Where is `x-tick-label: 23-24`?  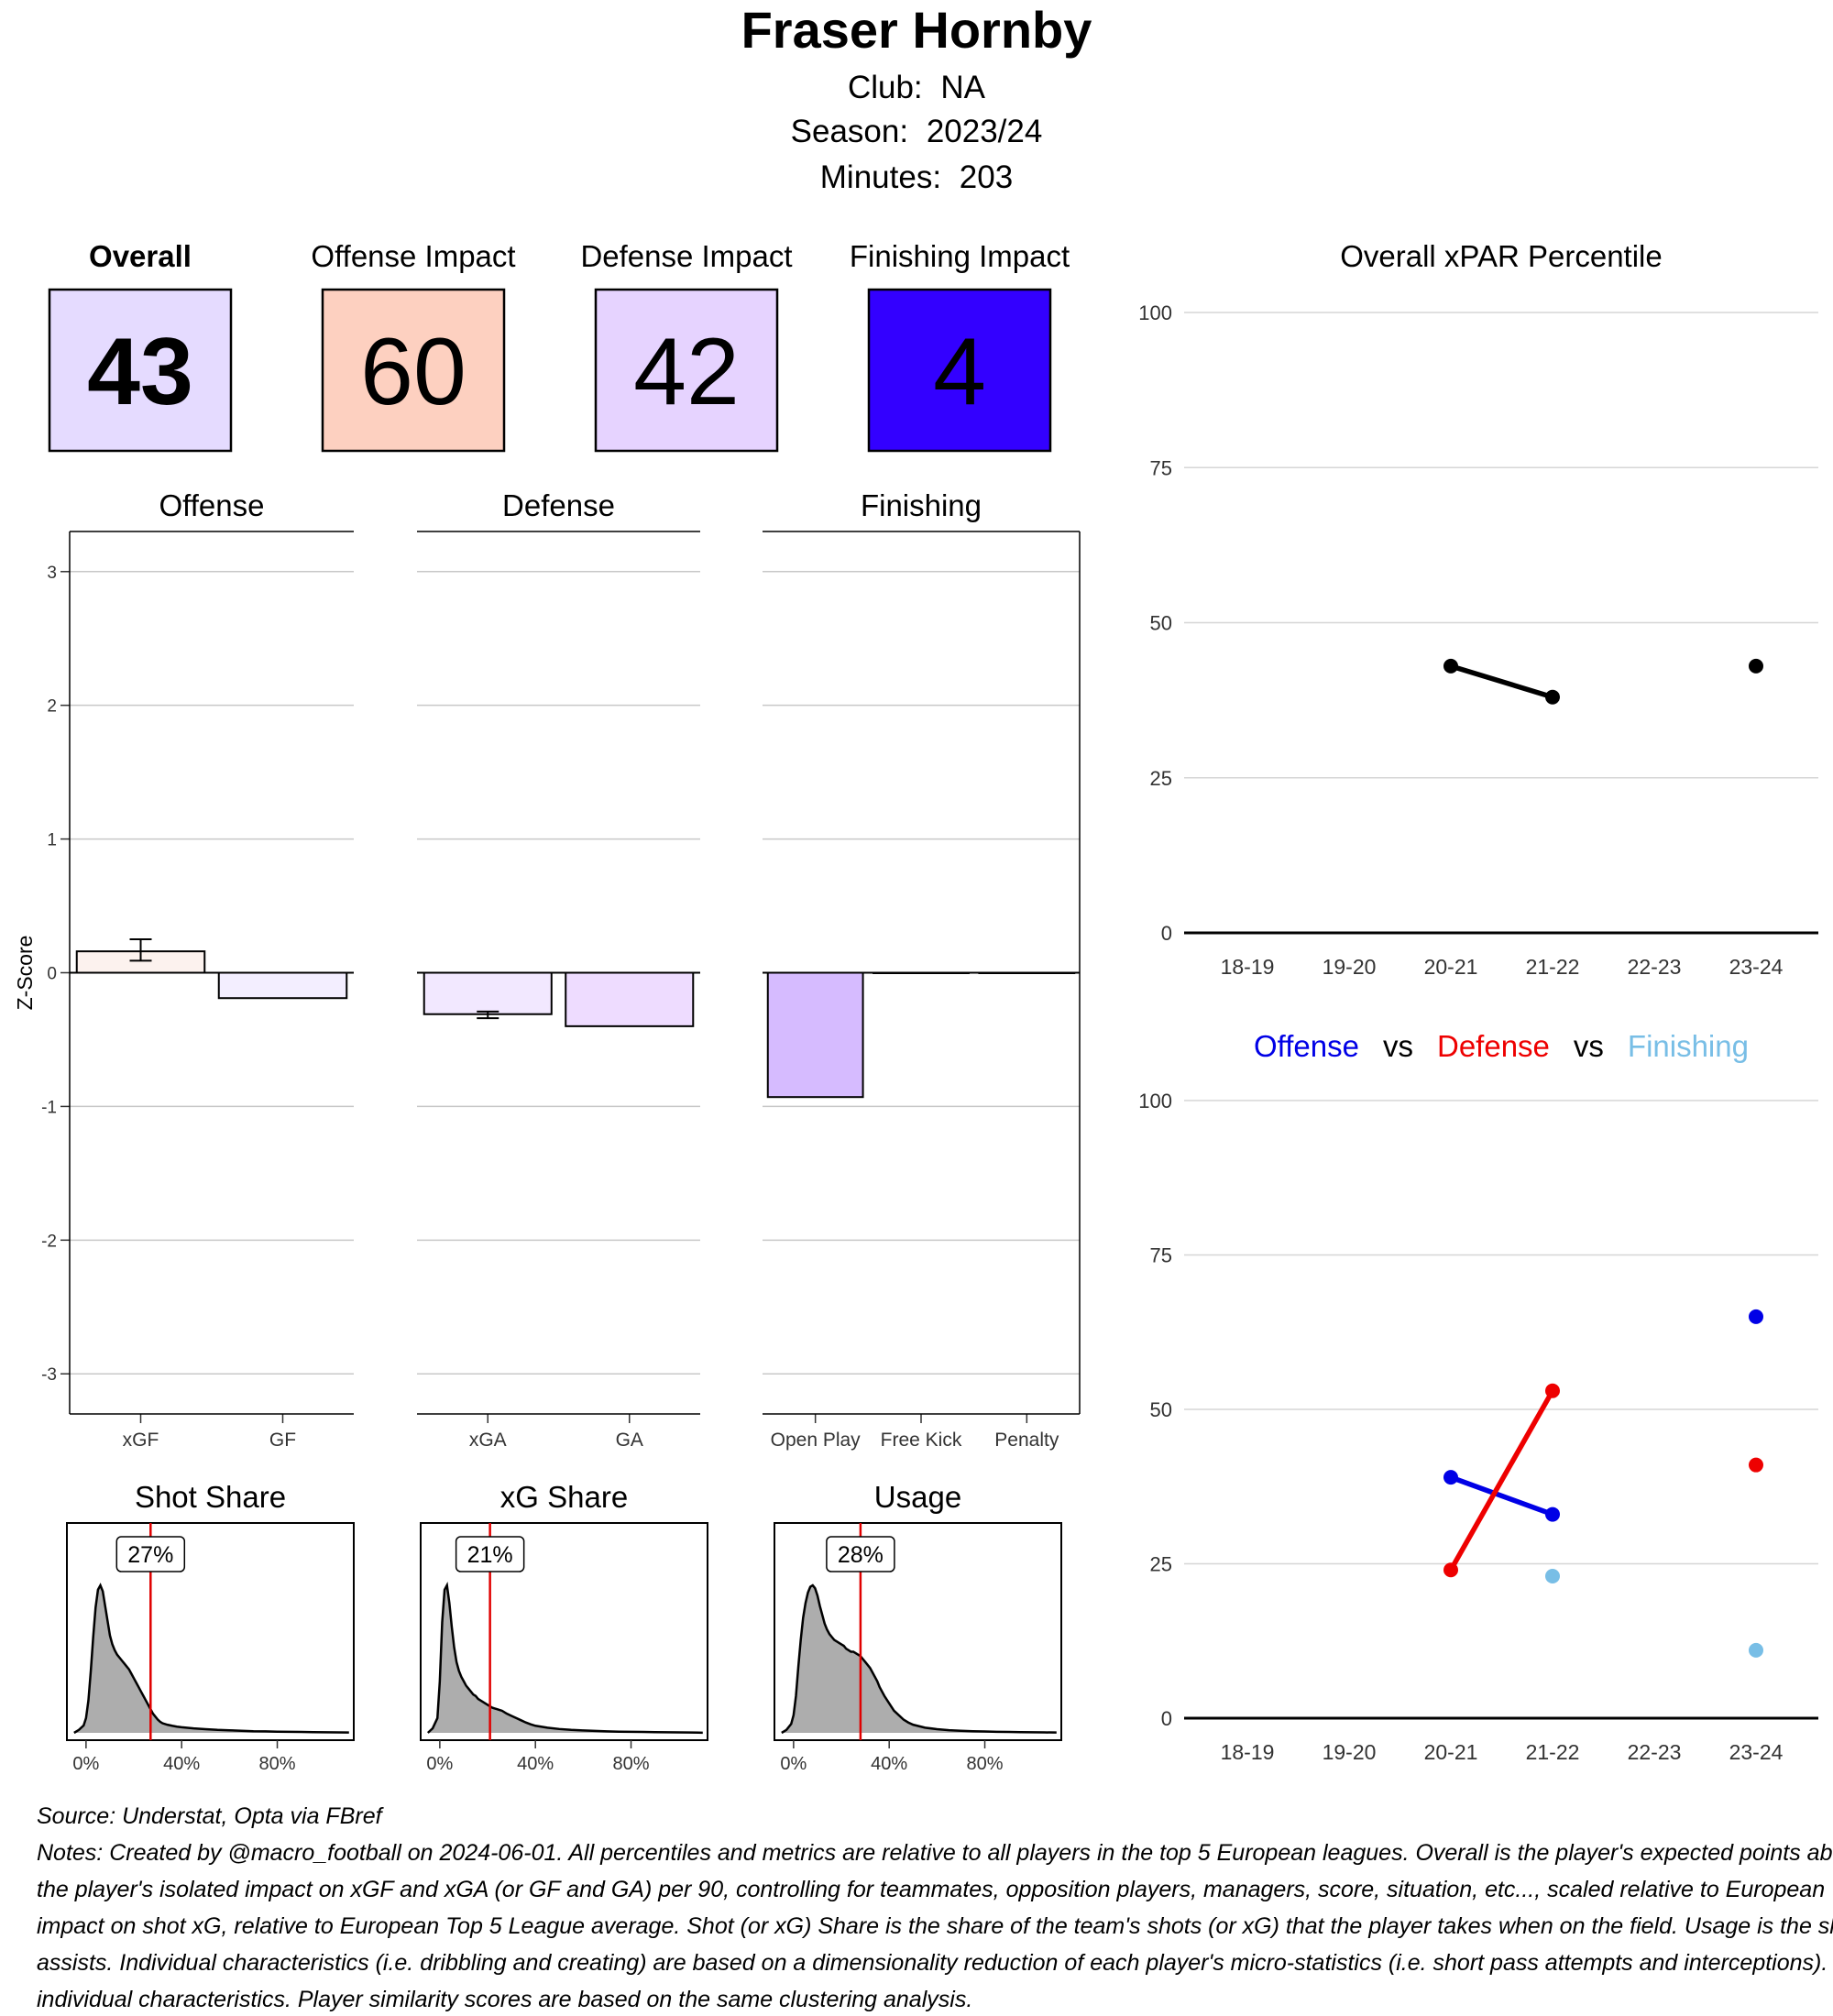
x-tick-label: 23-24 is located at coordinates (1756, 1752).